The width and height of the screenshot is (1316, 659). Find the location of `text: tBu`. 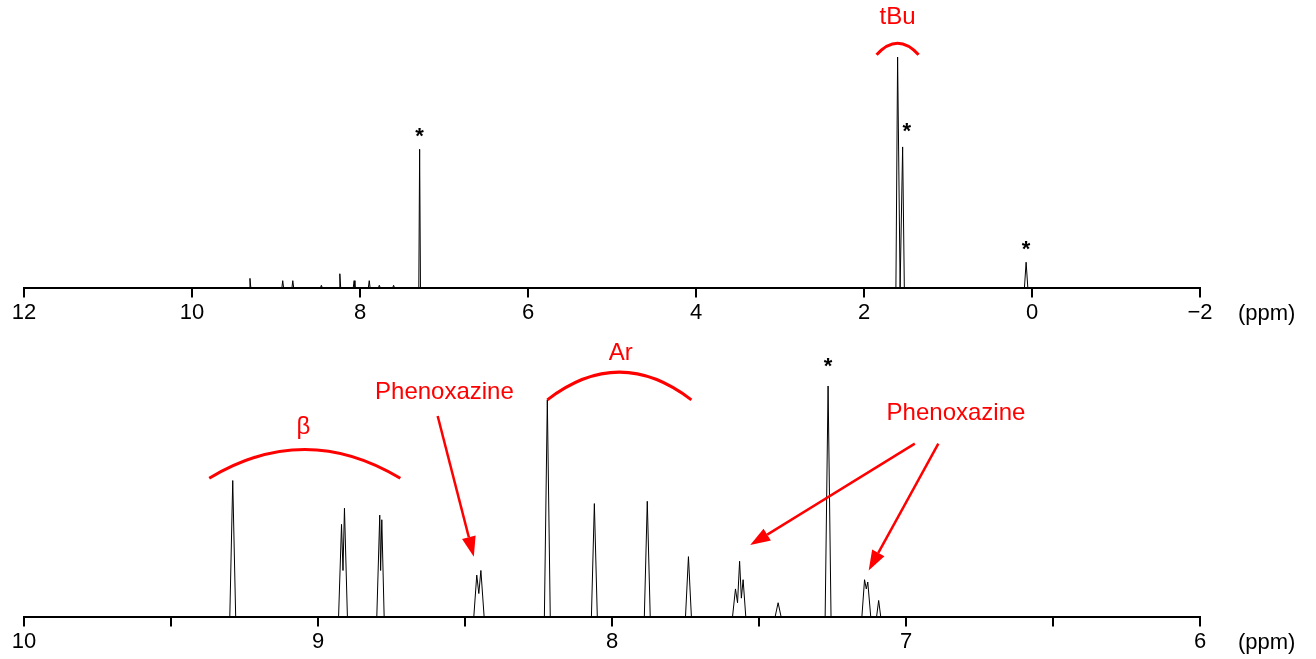

text: tBu is located at coordinates (897, 15).